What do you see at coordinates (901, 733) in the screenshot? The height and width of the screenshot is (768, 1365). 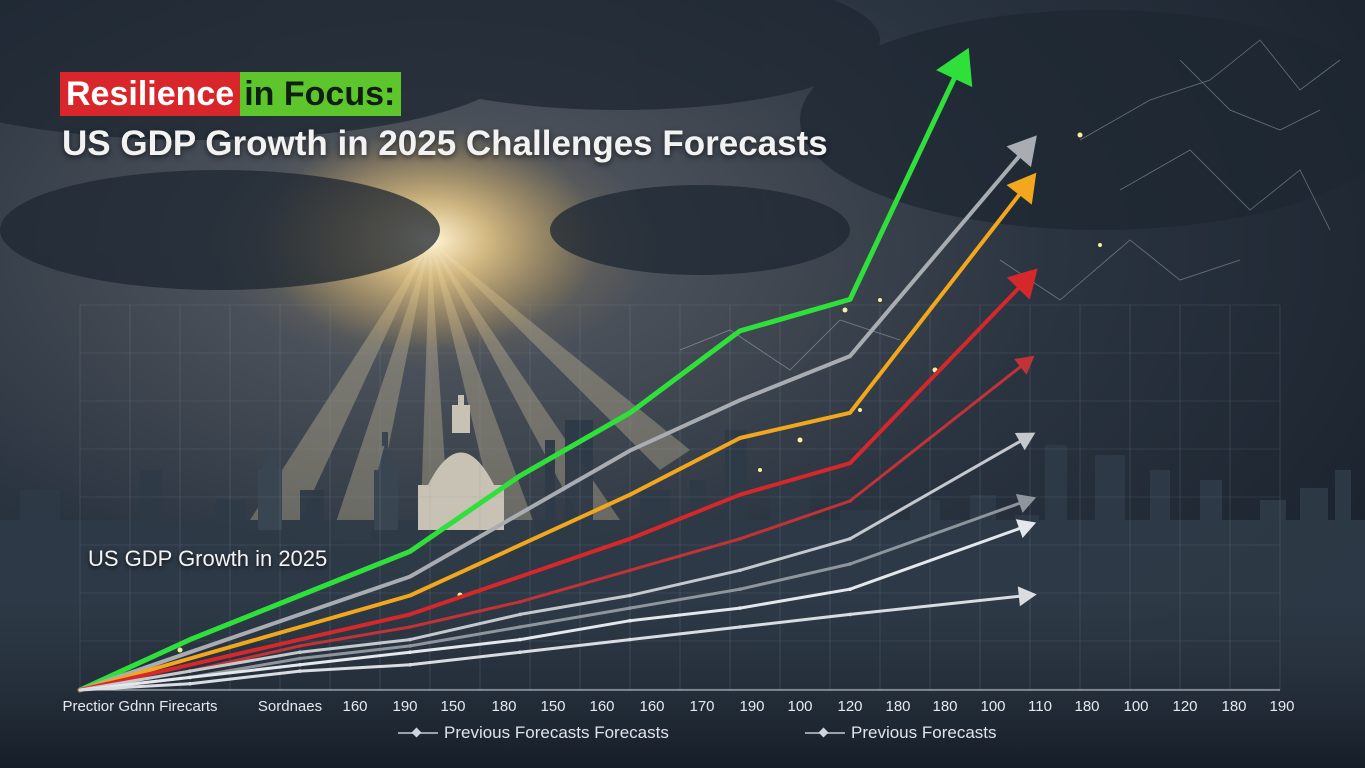 I see `legend-item-2: Previous Forecasts` at bounding box center [901, 733].